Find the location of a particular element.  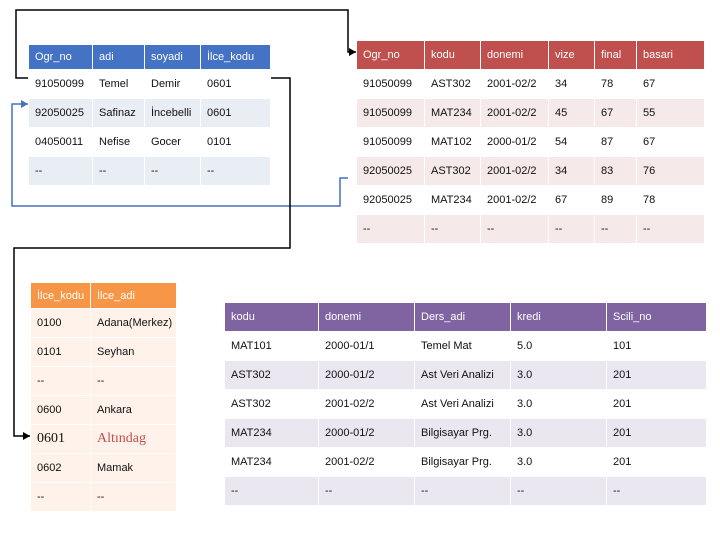

table-row: -- -- is located at coordinates (103, 497).